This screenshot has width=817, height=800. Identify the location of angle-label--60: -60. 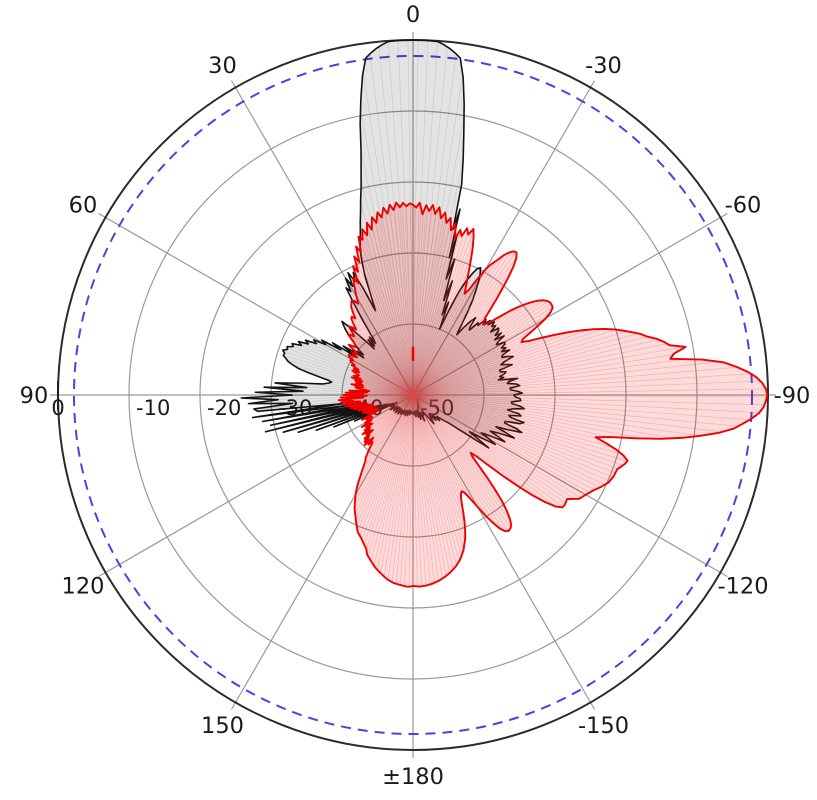
(743, 205).